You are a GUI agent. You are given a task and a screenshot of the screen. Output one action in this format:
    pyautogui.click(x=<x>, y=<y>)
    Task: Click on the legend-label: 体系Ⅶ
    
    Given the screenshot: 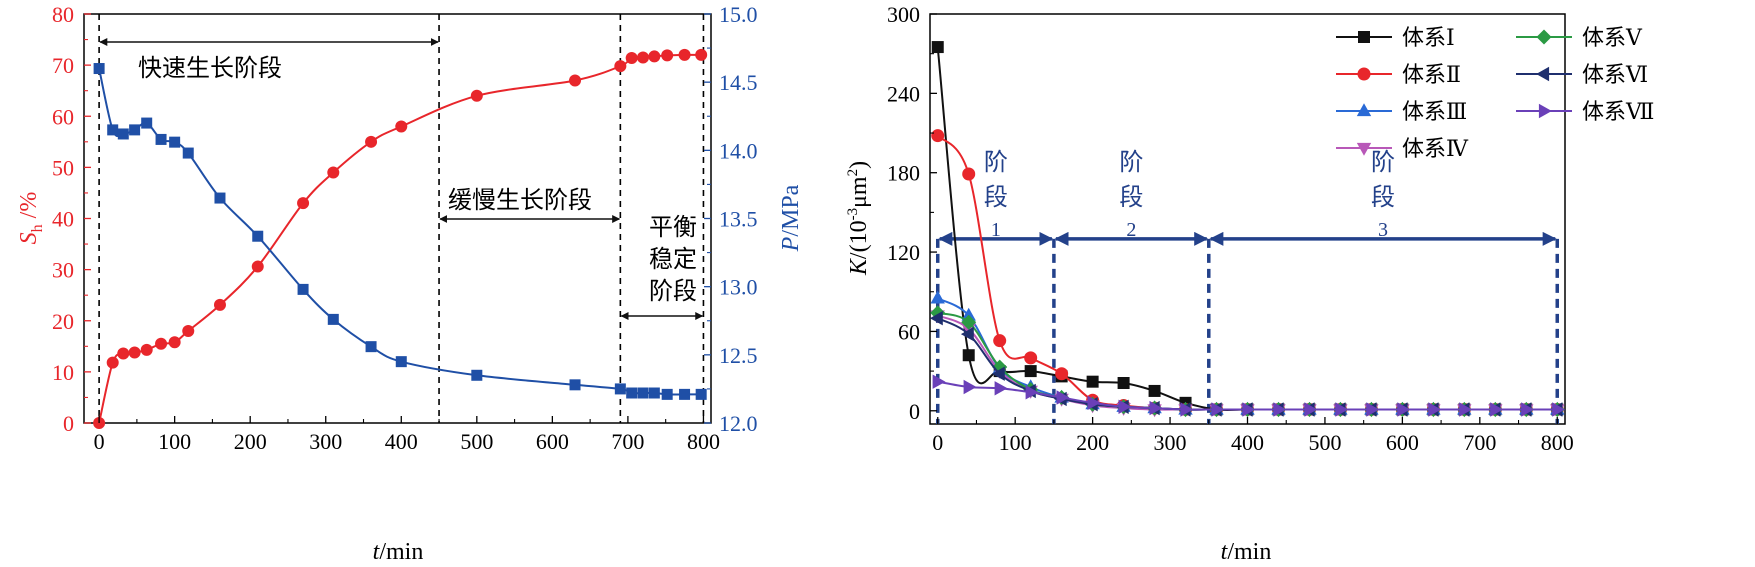 What is the action you would take?
    pyautogui.click(x=1618, y=111)
    